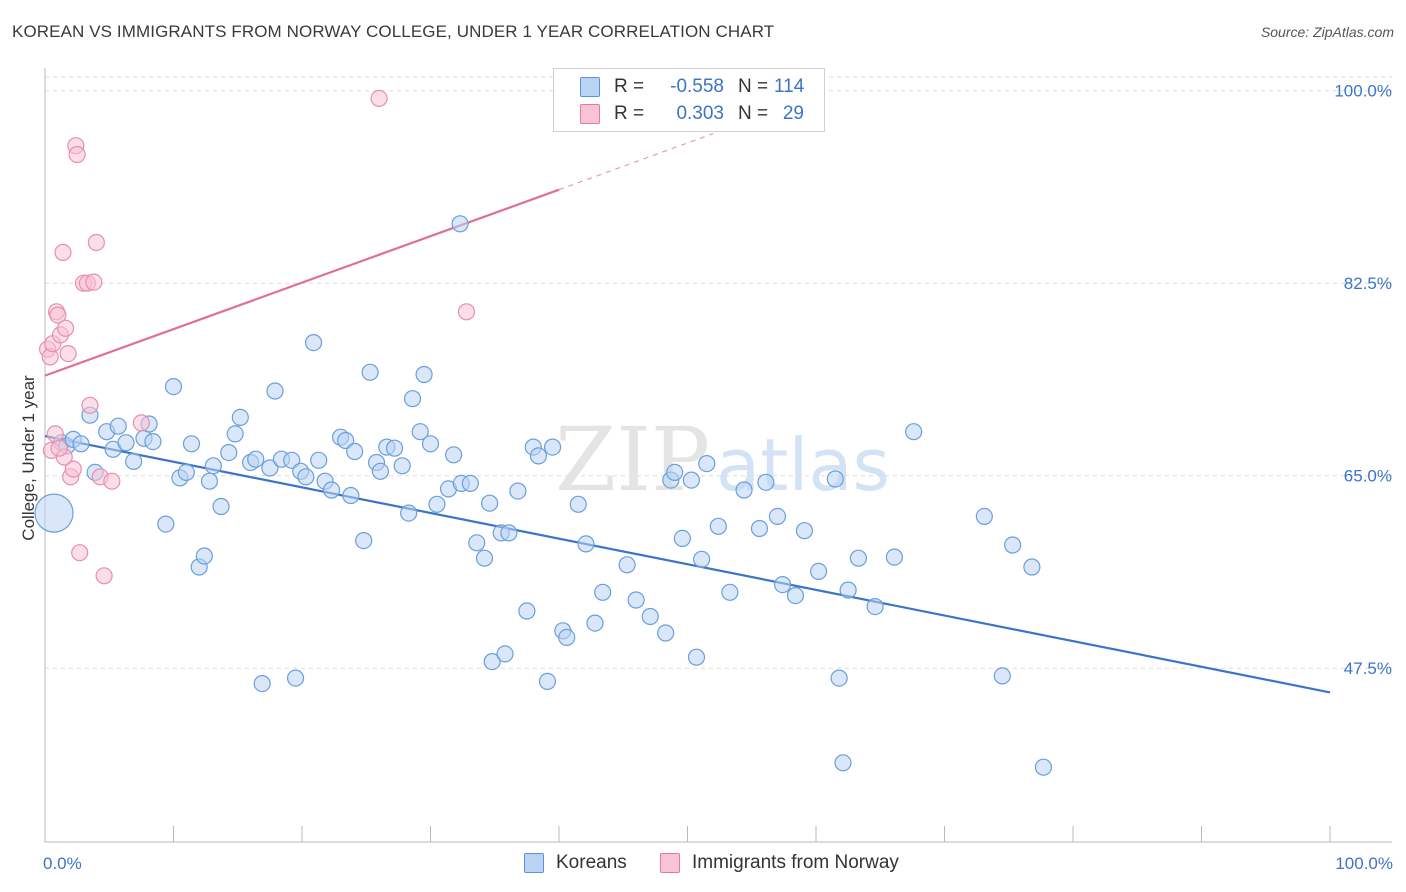 Image resolution: width=1406 pixels, height=892 pixels. Describe the element at coordinates (1363, 91) in the screenshot. I see `y-tick-label: 100.0%` at that location.